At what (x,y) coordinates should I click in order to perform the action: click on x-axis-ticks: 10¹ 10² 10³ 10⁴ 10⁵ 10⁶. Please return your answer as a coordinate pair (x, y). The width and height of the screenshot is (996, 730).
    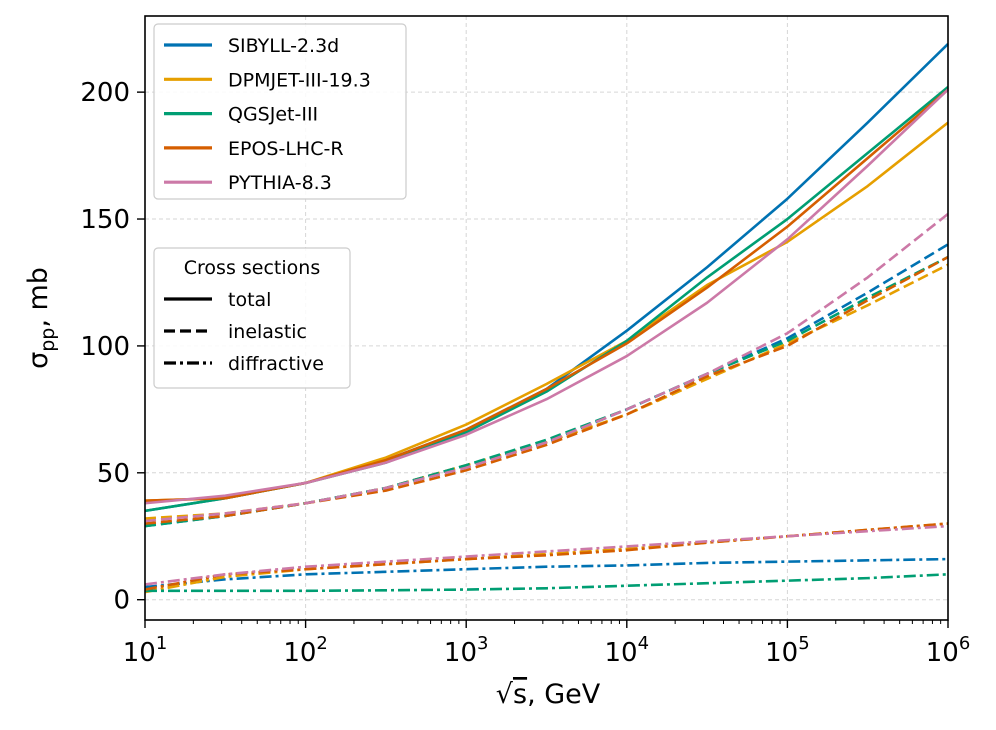
    Looking at the image, I should click on (547, 644).